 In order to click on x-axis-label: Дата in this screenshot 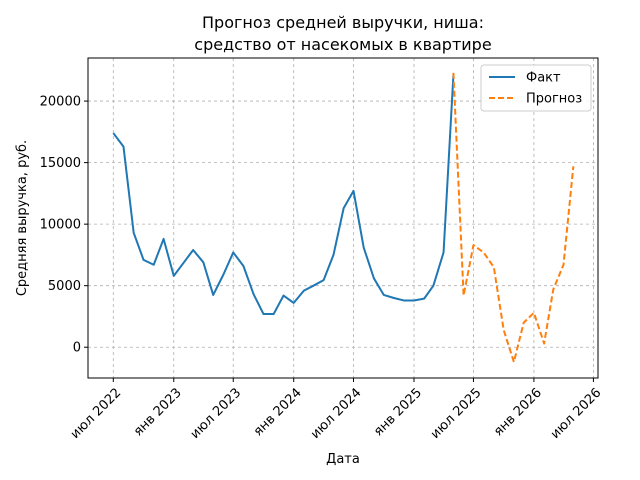, I will do `click(343, 459)`.